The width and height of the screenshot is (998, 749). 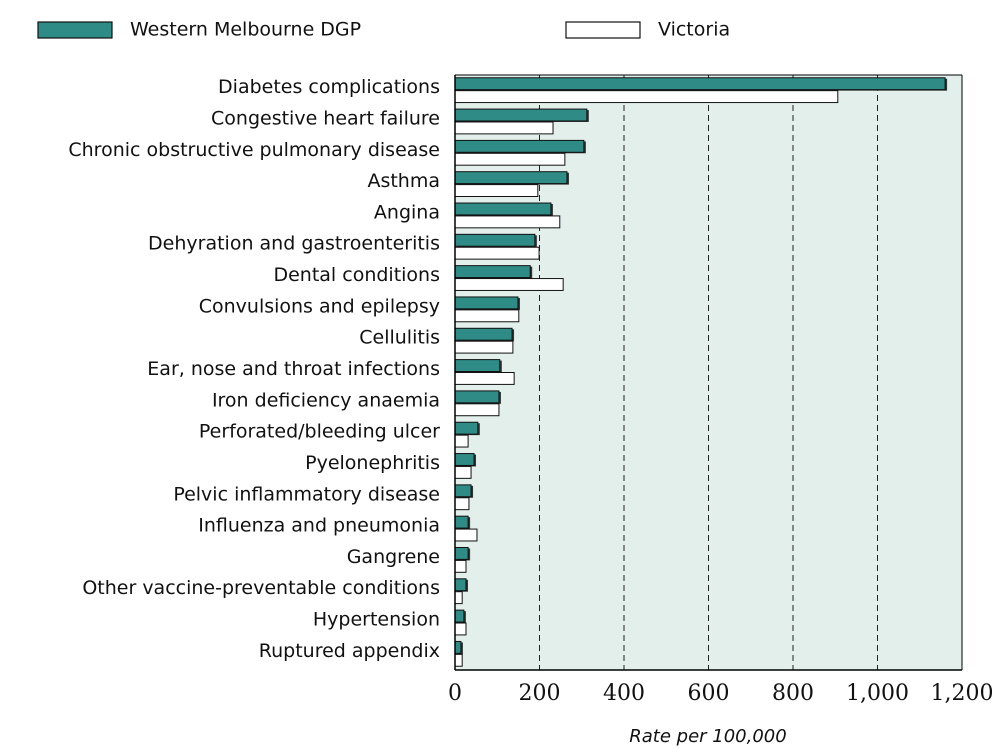 What do you see at coordinates (319, 432) in the screenshot?
I see `y-tick-label: Perforated/bleeding ulcer` at bounding box center [319, 432].